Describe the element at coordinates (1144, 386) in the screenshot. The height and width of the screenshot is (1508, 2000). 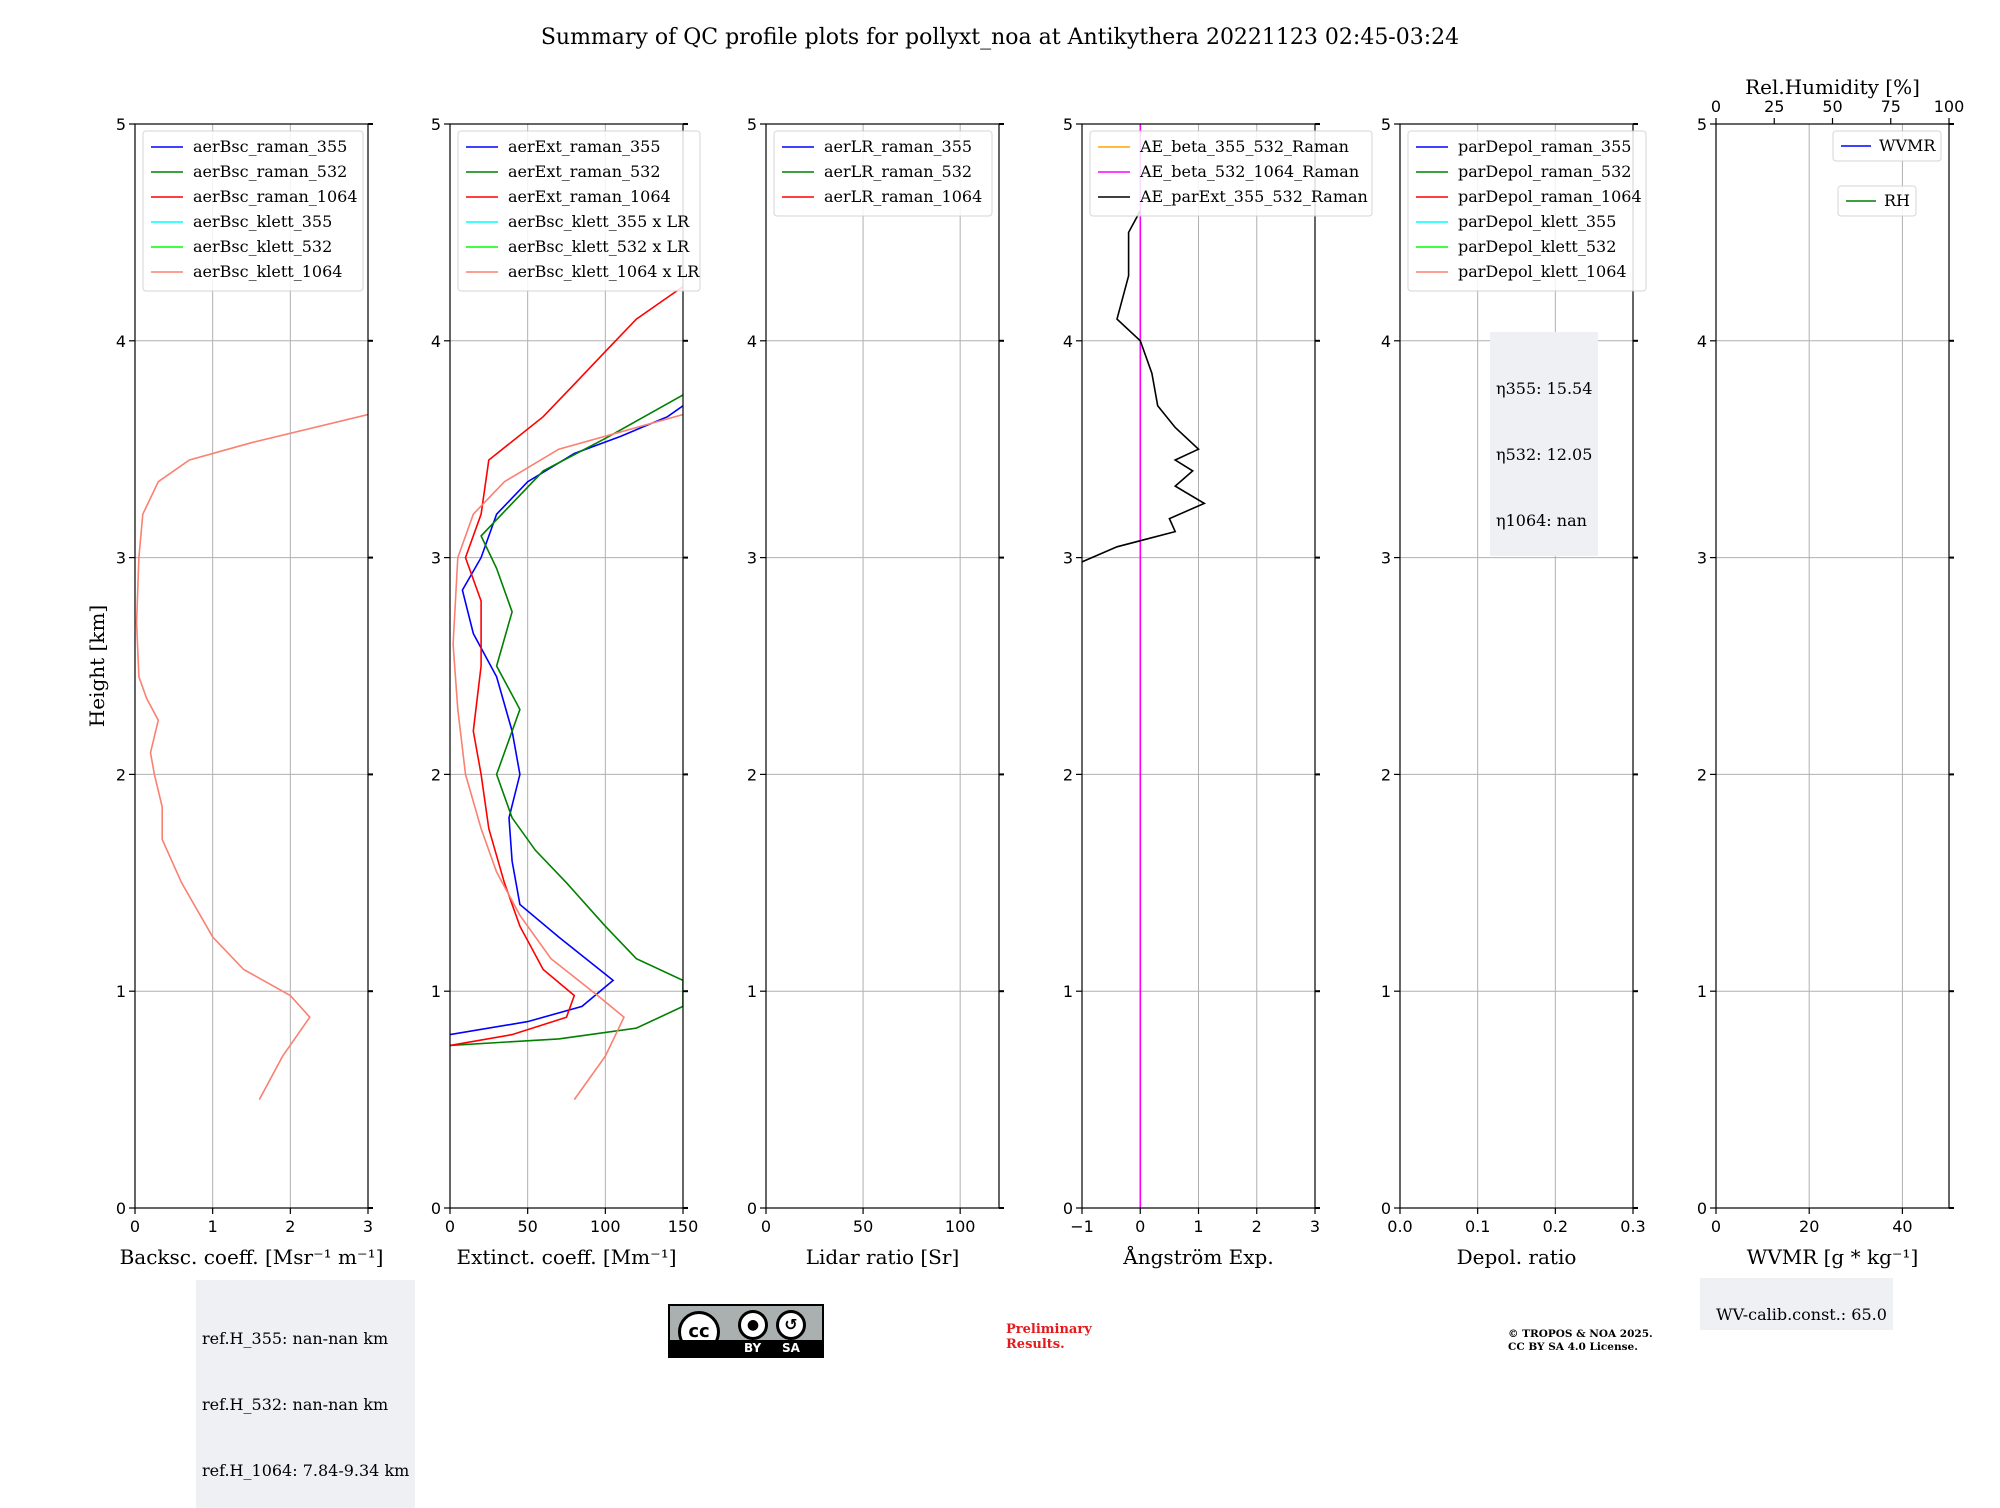
I see `series-line-AE_parExt_355_532_Raman` at that location.